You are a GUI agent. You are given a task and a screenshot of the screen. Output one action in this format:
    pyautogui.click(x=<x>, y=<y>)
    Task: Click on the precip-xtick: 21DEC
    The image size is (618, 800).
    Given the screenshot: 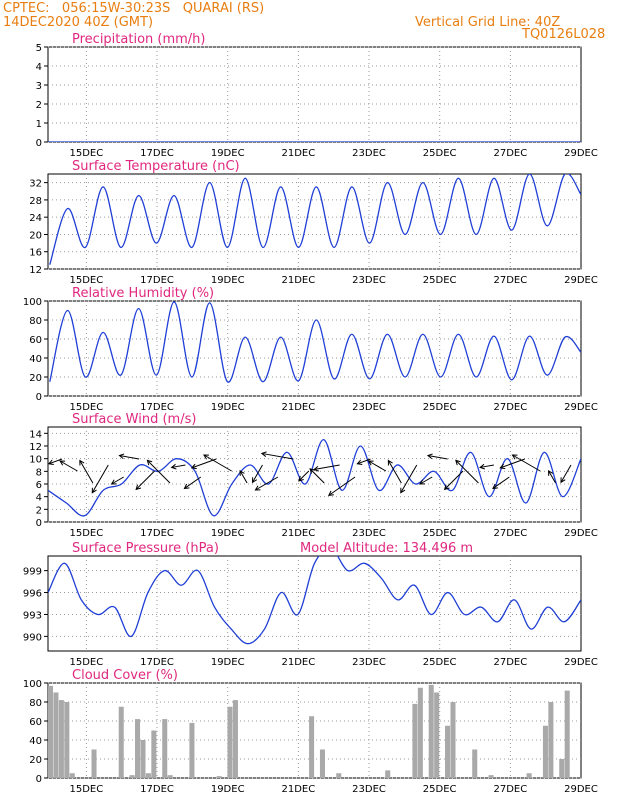 What is the action you would take?
    pyautogui.click(x=298, y=153)
    